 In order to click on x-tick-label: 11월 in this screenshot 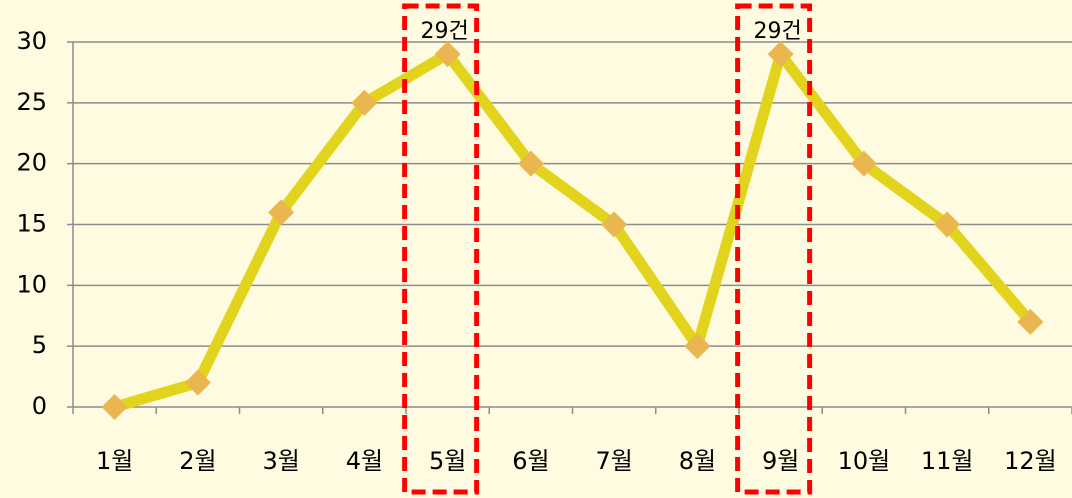, I will do `click(947, 461)`.